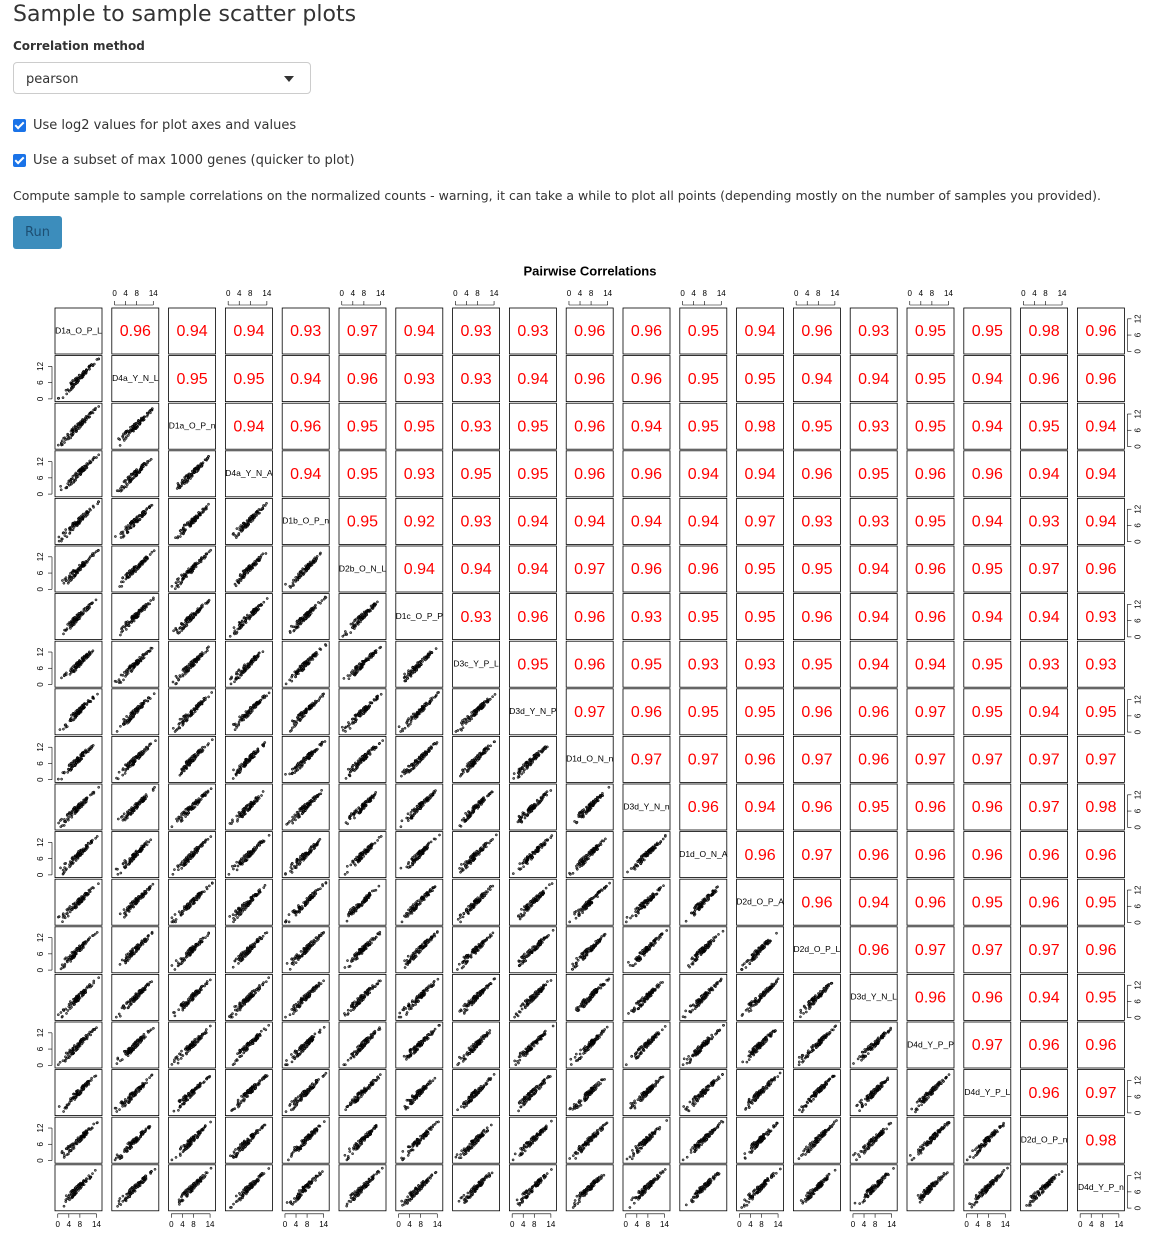 Image resolution: width=1160 pixels, height=1240 pixels. Describe the element at coordinates (626, 1224) in the screenshot. I see `x-tick-label: 0` at that location.